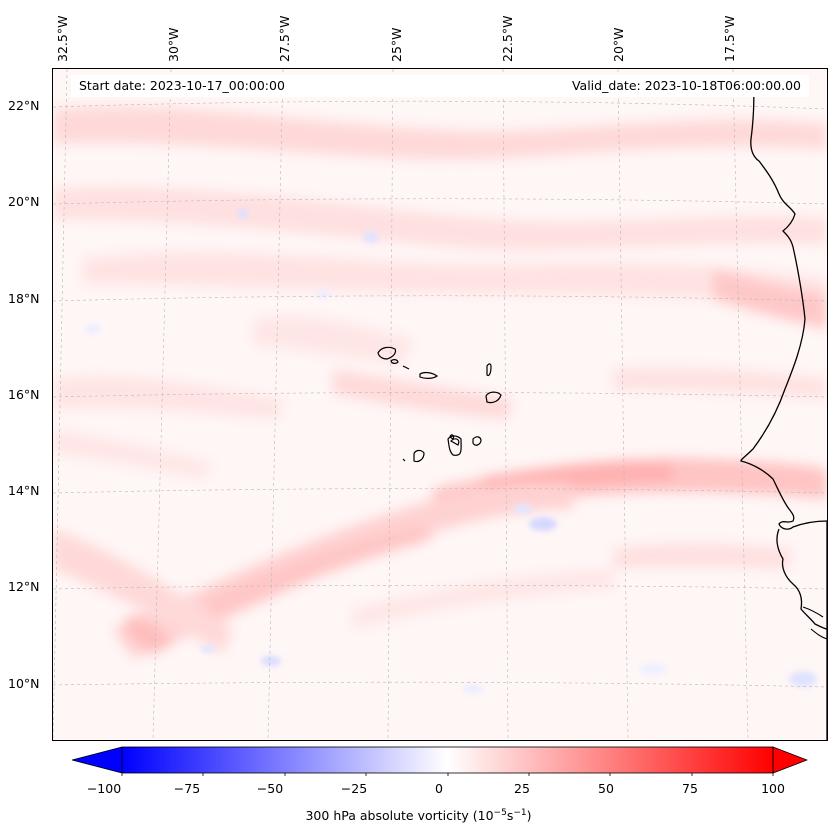 This screenshot has width=837, height=839. Describe the element at coordinates (507, 38) in the screenshot. I see `lon-label: 22.5°W` at that location.